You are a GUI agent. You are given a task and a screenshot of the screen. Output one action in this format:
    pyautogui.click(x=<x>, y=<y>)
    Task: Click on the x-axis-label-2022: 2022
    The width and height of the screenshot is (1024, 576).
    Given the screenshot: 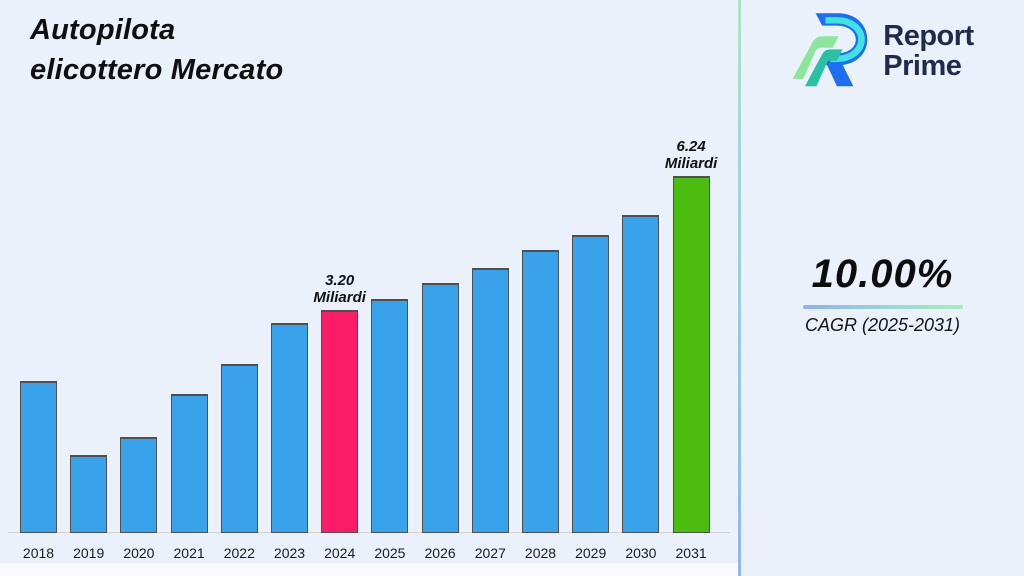 What is the action you would take?
    pyautogui.click(x=239, y=553)
    